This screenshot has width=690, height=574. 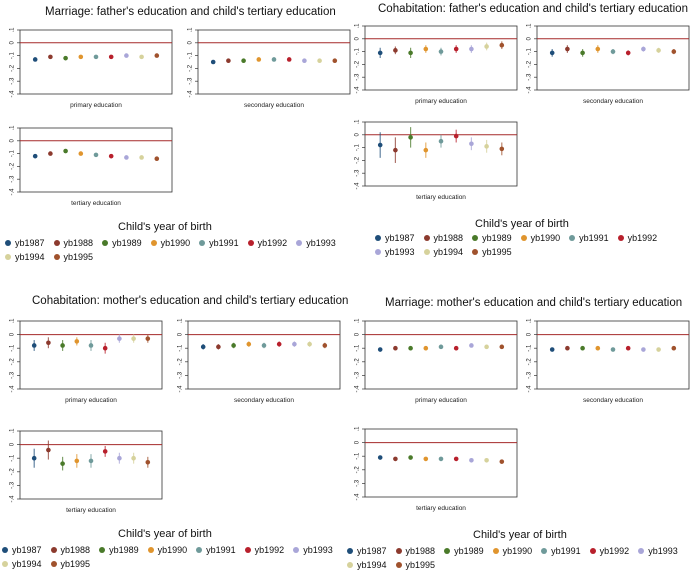 What do you see at coordinates (264, 400) in the screenshot?
I see `x-axis-label: secondary education` at bounding box center [264, 400].